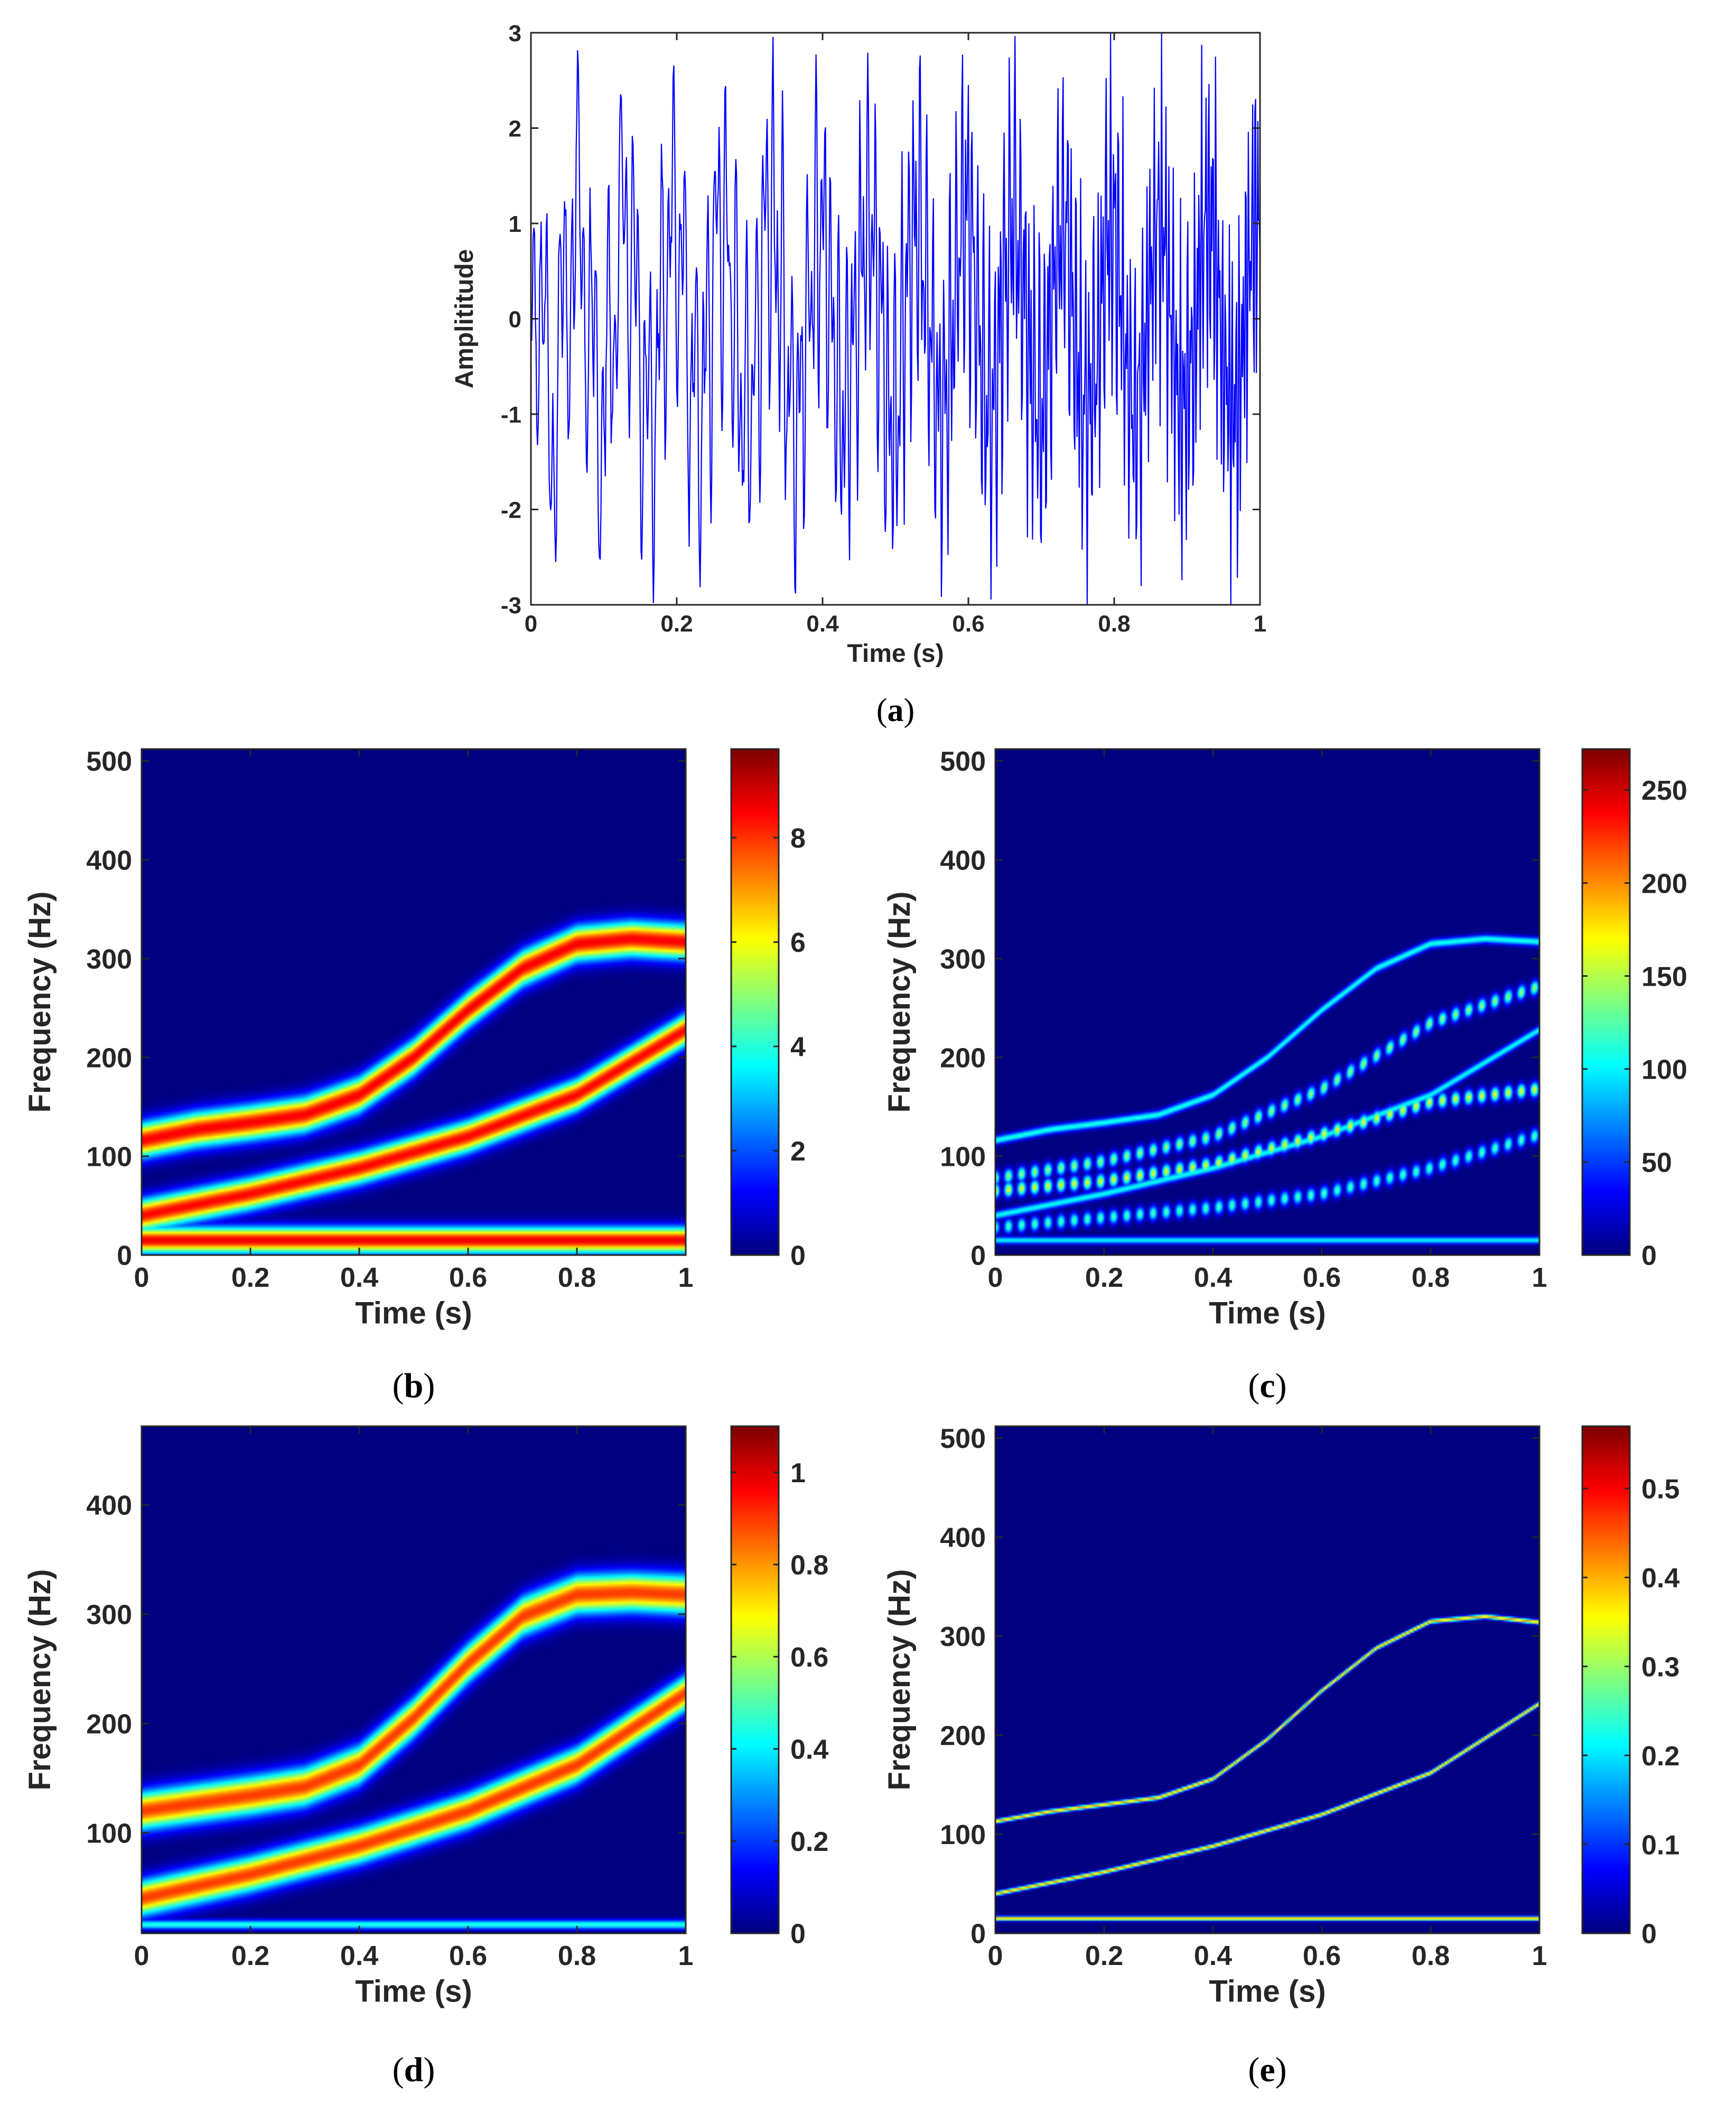 The width and height of the screenshot is (1736, 2105). What do you see at coordinates (1267, 1386) in the screenshot?
I see `panel-label: (c)` at bounding box center [1267, 1386].